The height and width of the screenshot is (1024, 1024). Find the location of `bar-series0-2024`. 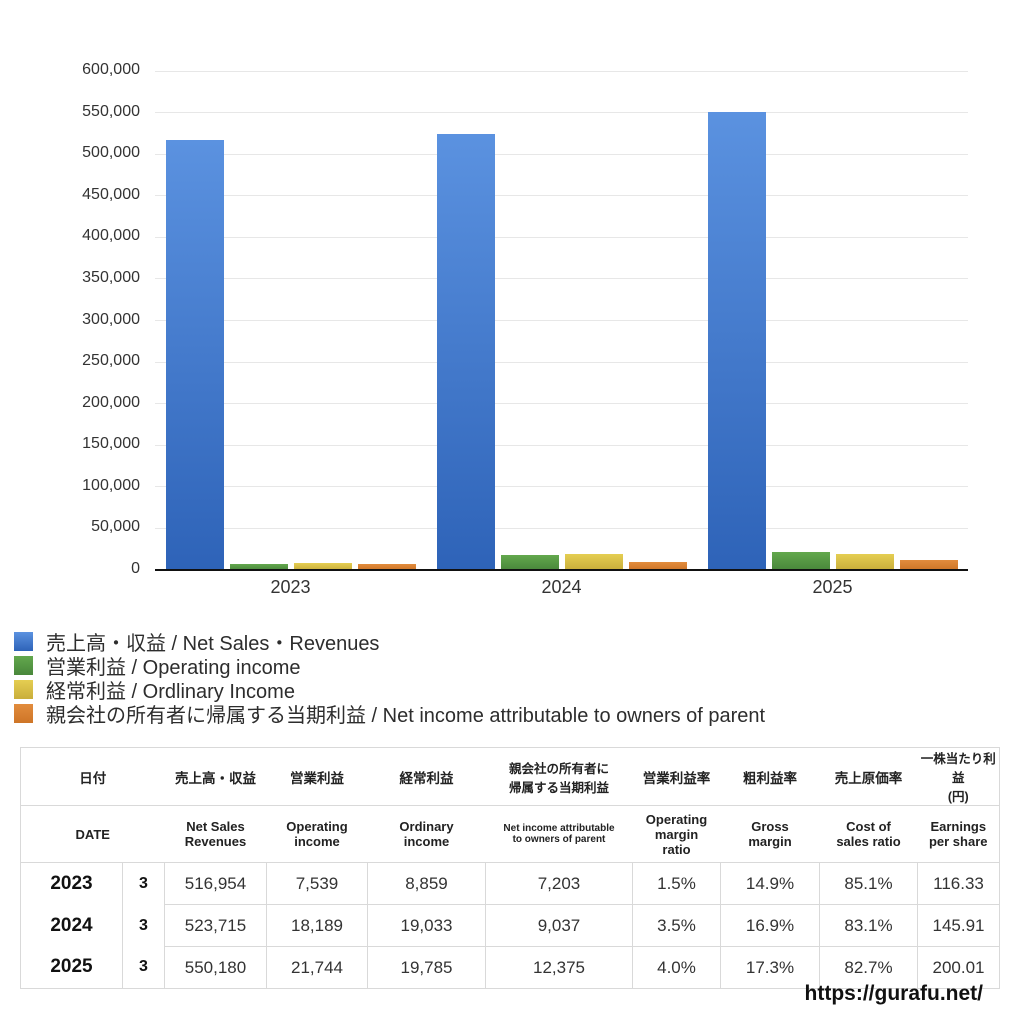

bar-series0-2024 is located at coordinates (465, 352).